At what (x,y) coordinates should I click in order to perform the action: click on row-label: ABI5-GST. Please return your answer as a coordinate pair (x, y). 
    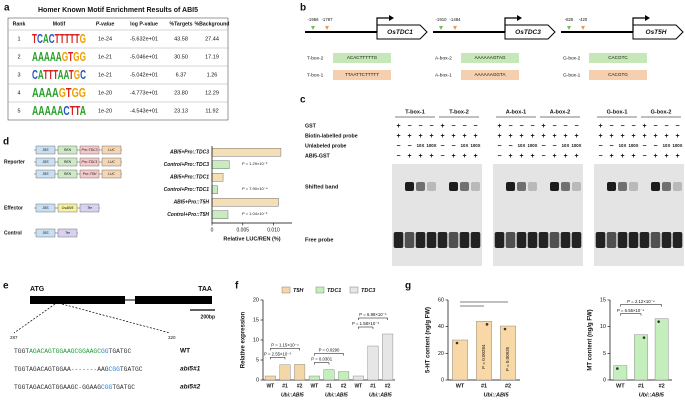
    Looking at the image, I should click on (317, 156).